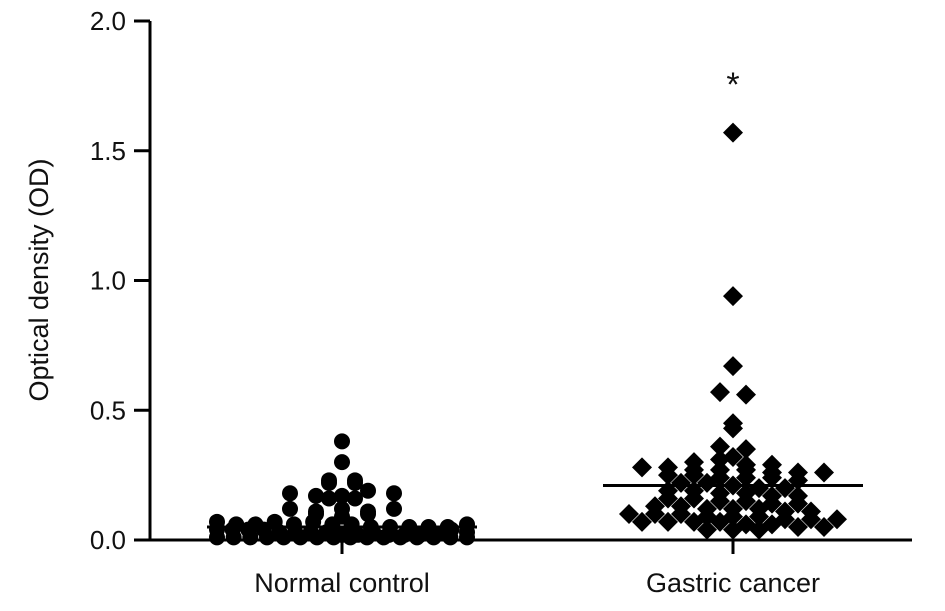 The width and height of the screenshot is (945, 611). Describe the element at coordinates (39, 279) in the screenshot. I see `y-axis-title: Optical density (OD)` at that location.